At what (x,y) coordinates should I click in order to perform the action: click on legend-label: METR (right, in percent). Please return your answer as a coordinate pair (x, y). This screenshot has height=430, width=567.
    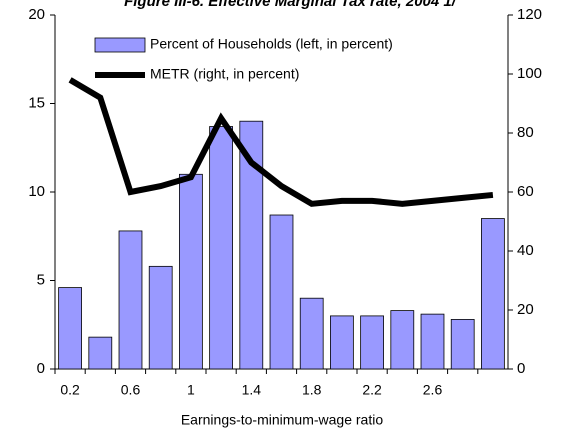
    Looking at the image, I should click on (224, 74).